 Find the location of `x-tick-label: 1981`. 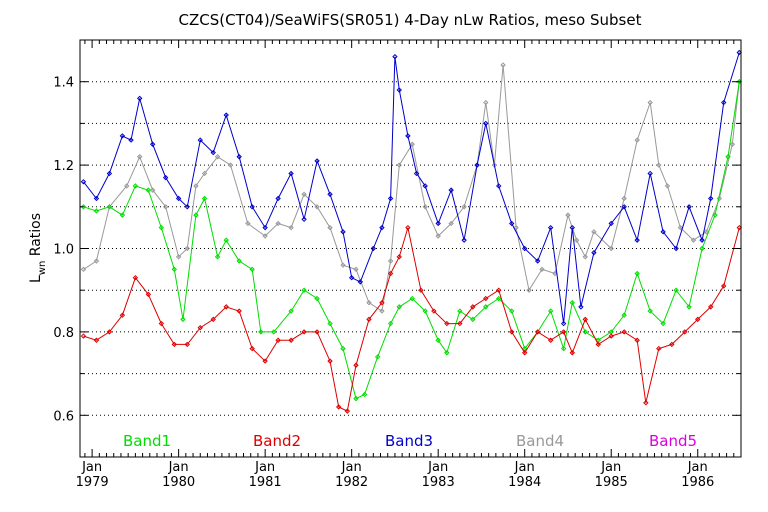

x-tick-label: 1981 is located at coordinates (265, 482).